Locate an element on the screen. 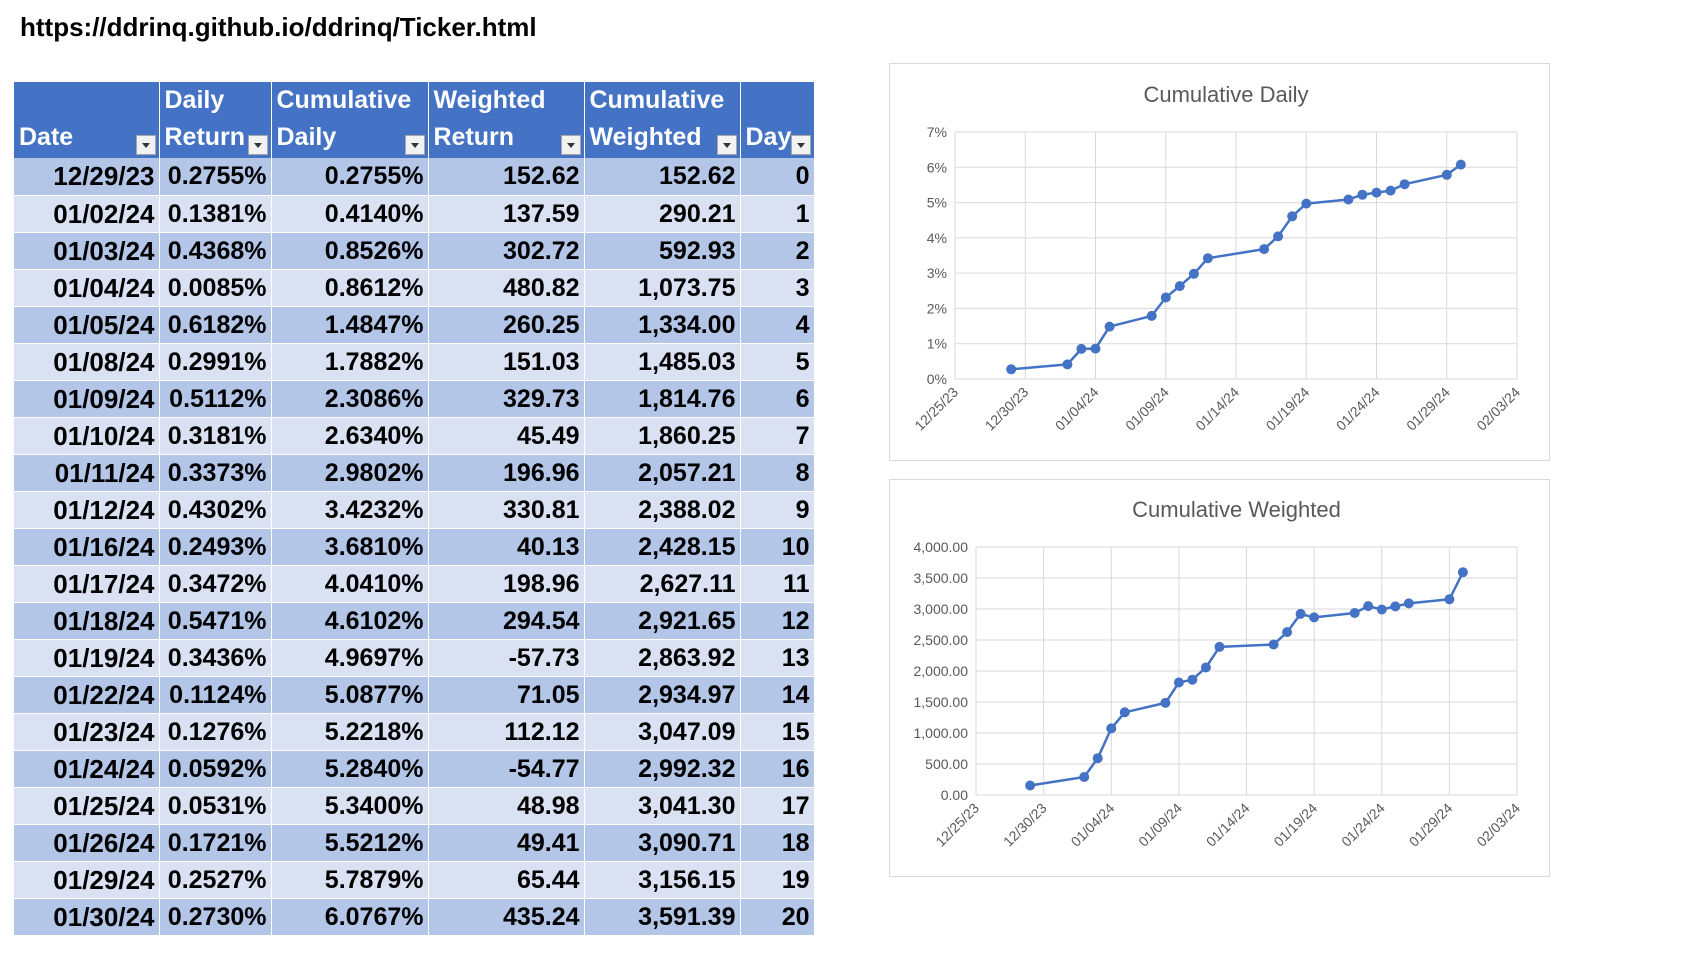  cell-cumulative-weighted: 2,388.02 is located at coordinates (662, 510).